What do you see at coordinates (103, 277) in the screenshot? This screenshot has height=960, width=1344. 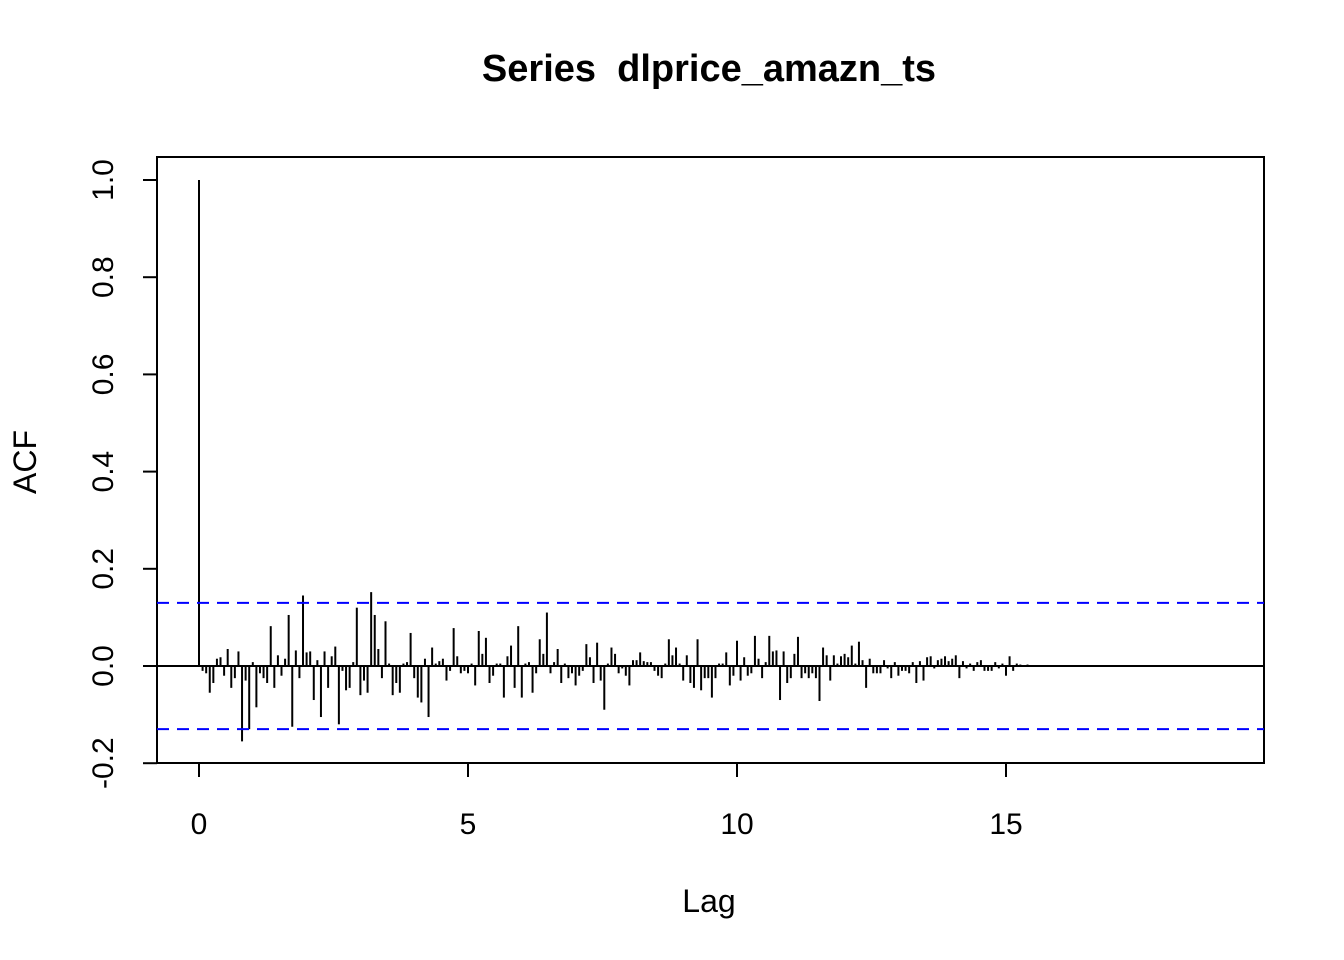 I see `y-tick-label: 0.8` at bounding box center [103, 277].